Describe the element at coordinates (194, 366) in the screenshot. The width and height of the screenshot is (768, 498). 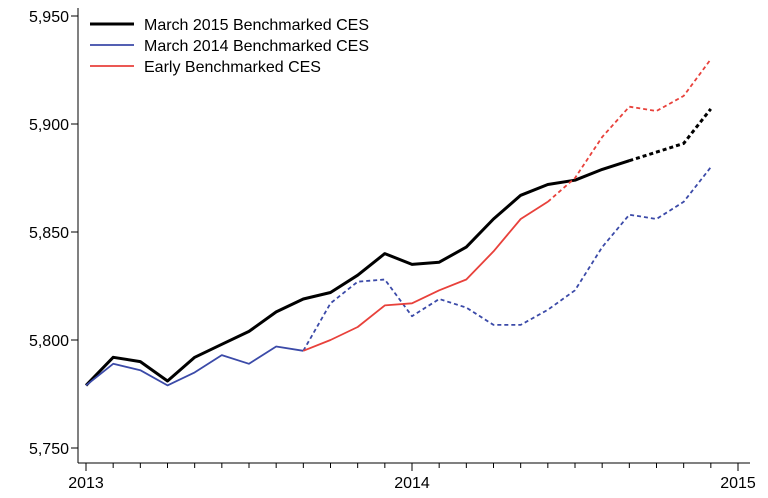
I see `series-line-march-2014-benchmarked-ces` at that location.